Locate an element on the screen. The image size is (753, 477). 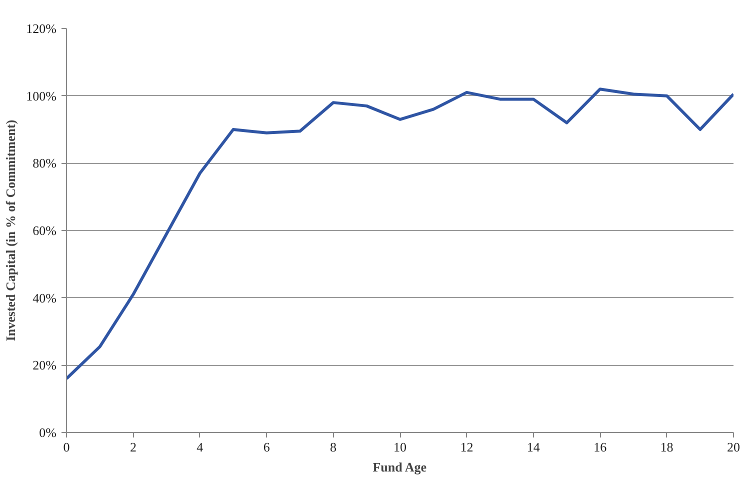
x-axis-title: Fund Age is located at coordinates (399, 467).